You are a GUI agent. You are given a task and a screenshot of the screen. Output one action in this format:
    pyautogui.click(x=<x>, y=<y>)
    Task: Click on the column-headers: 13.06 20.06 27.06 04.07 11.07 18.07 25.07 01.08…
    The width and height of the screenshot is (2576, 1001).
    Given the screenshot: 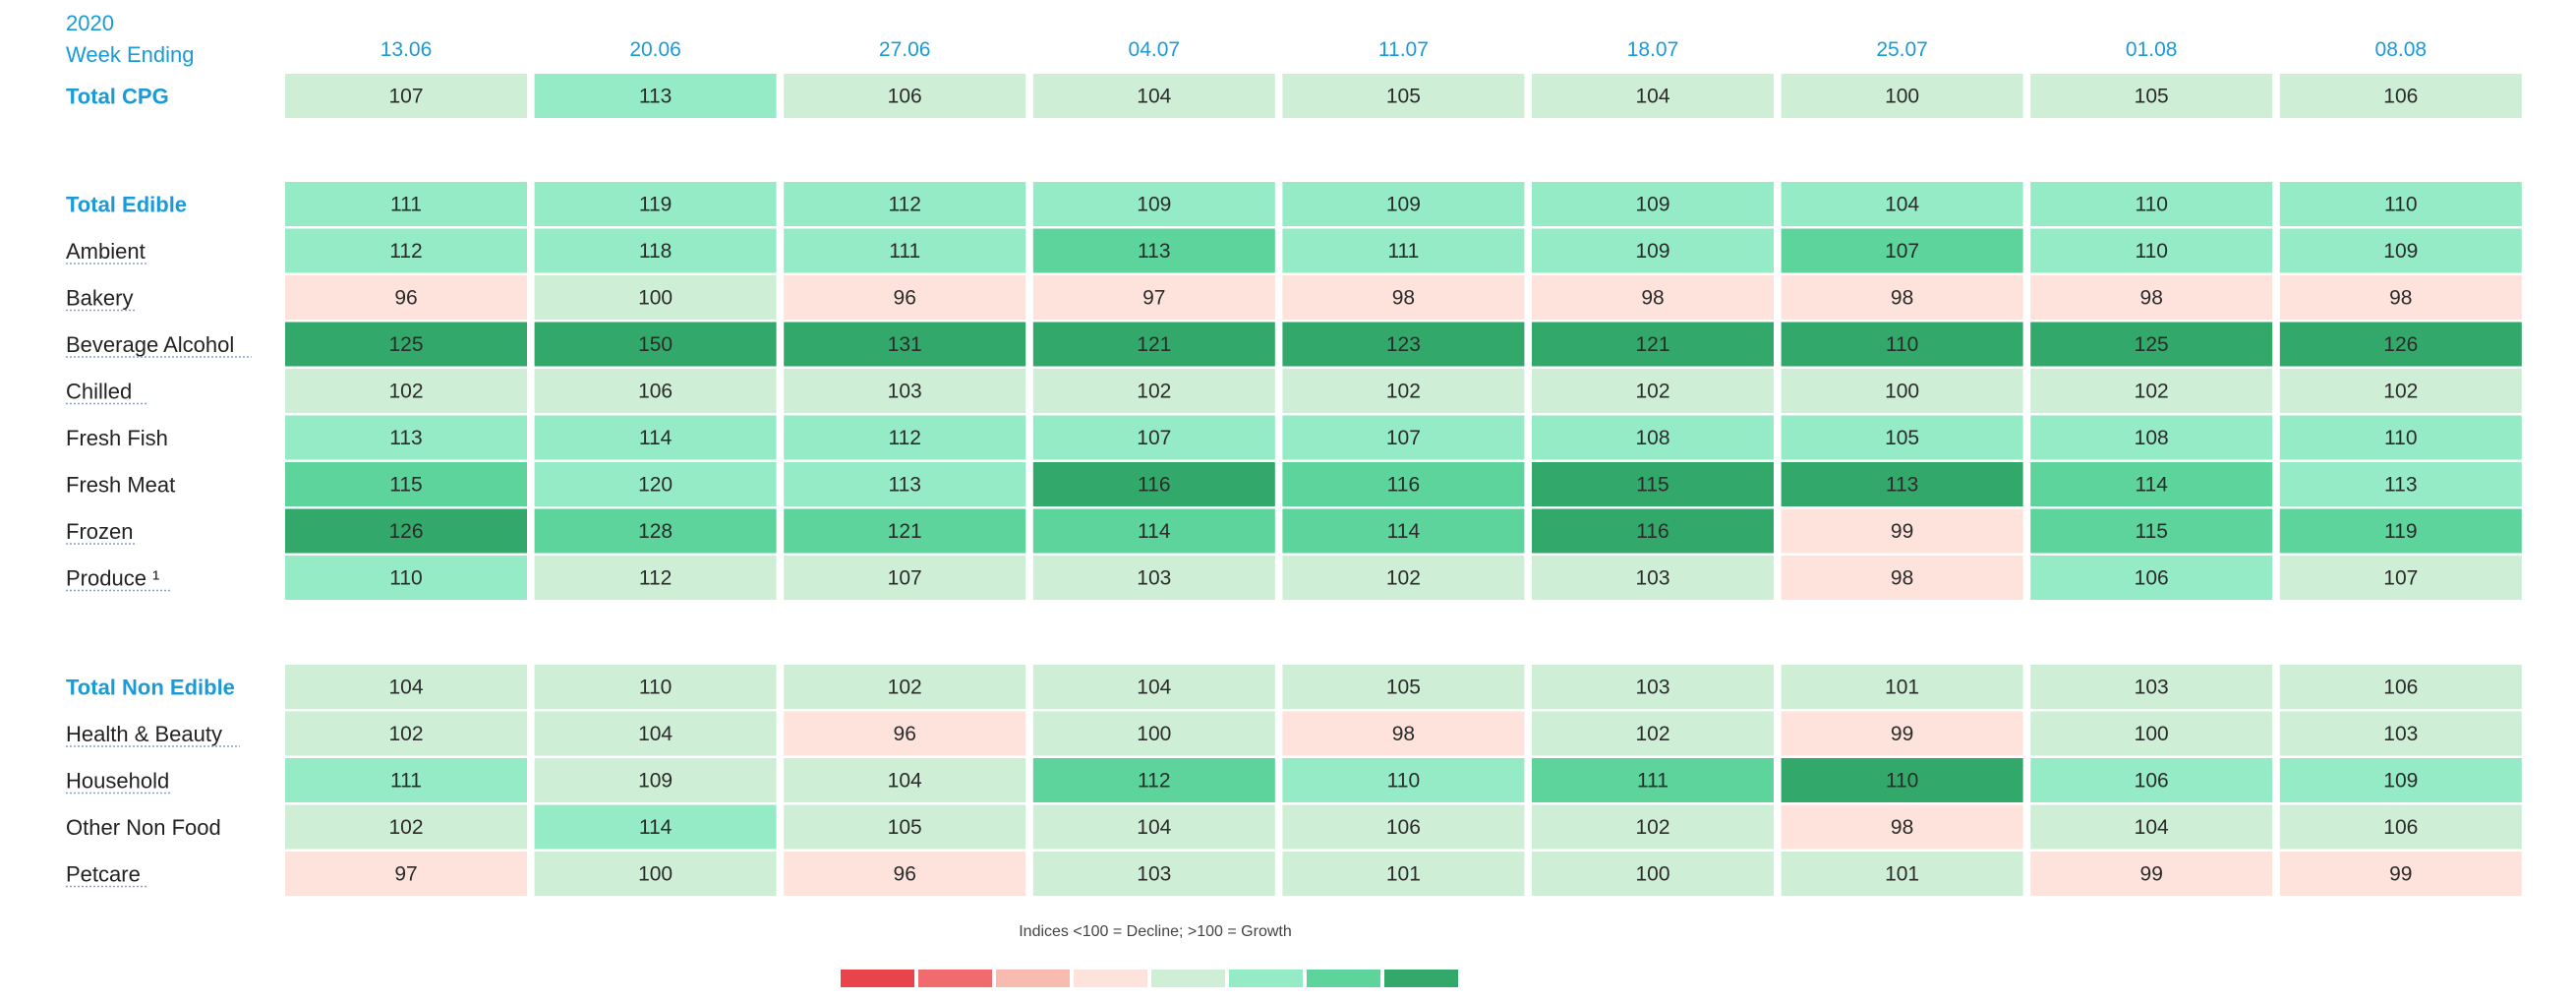 What is the action you would take?
    pyautogui.click(x=1404, y=49)
    